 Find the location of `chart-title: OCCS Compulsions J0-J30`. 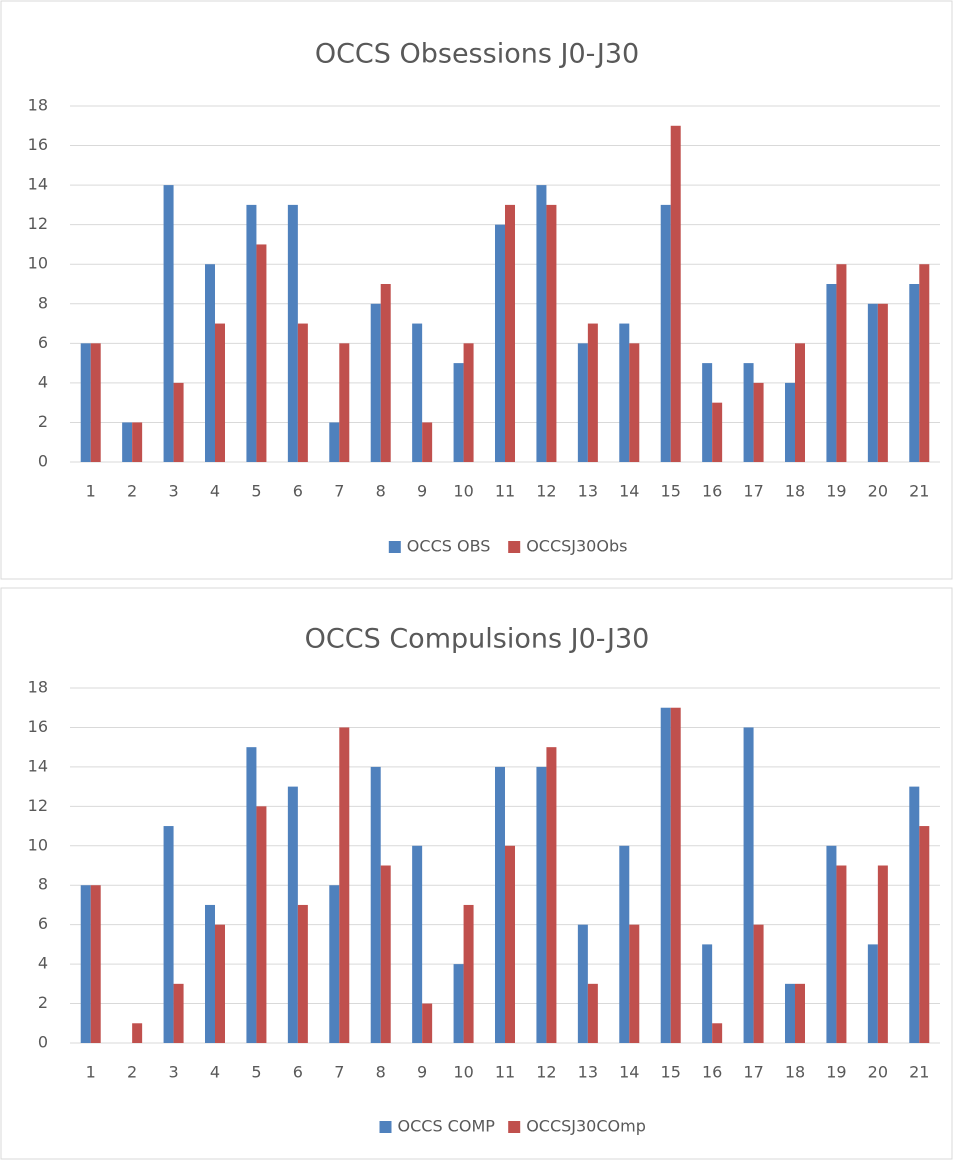

chart-title: OCCS Compulsions J0-J30 is located at coordinates (477, 639).